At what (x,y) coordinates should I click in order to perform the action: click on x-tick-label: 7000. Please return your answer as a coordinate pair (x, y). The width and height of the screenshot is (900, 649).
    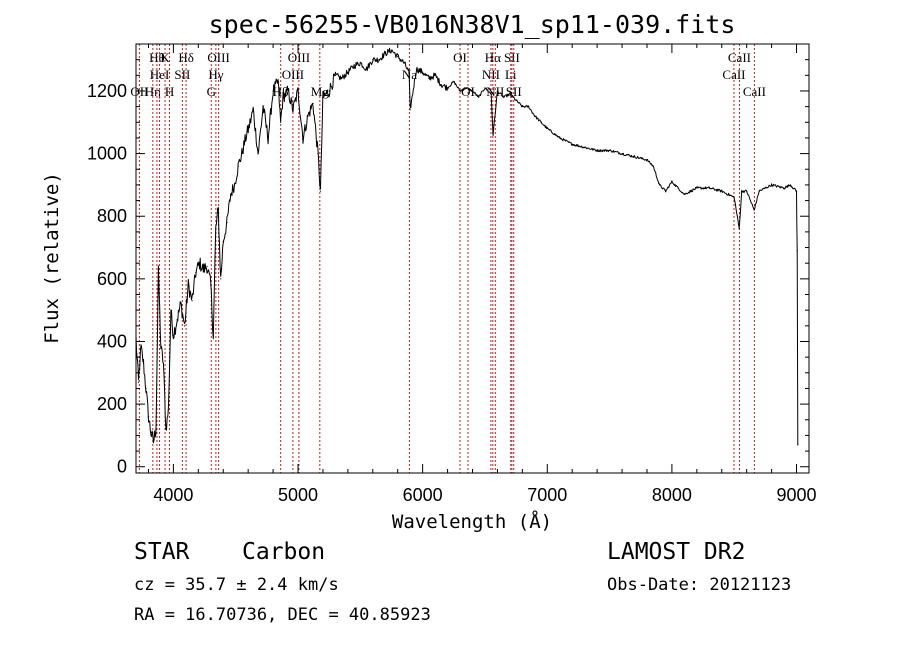
    Looking at the image, I should click on (547, 495).